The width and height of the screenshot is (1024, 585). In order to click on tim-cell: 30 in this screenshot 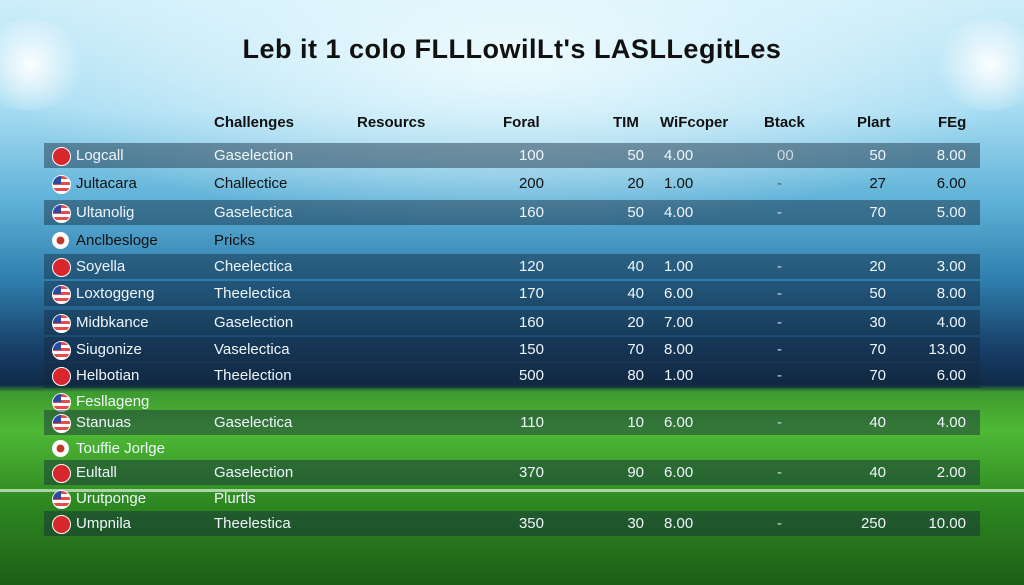, I will do `click(635, 523)`.